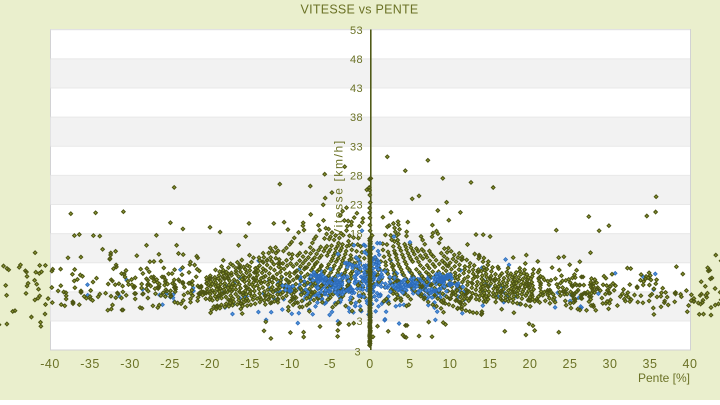 Image resolution: width=720 pixels, height=405 pixels. I want to click on svg-text: Vitesse [km/h], so click(339, 188).